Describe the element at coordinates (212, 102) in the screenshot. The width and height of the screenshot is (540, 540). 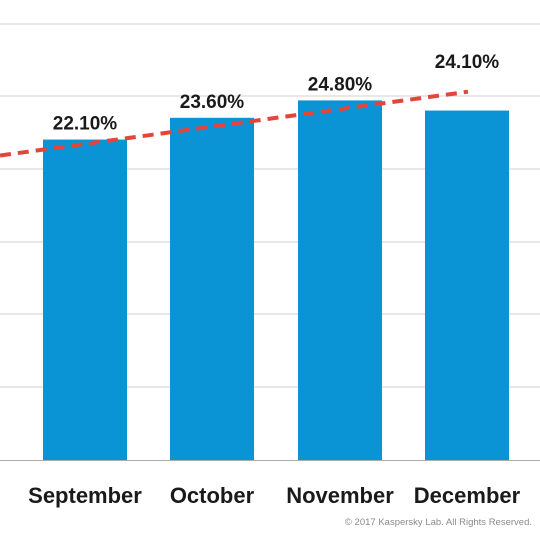
I see `value-label-october: 23.60%` at that location.